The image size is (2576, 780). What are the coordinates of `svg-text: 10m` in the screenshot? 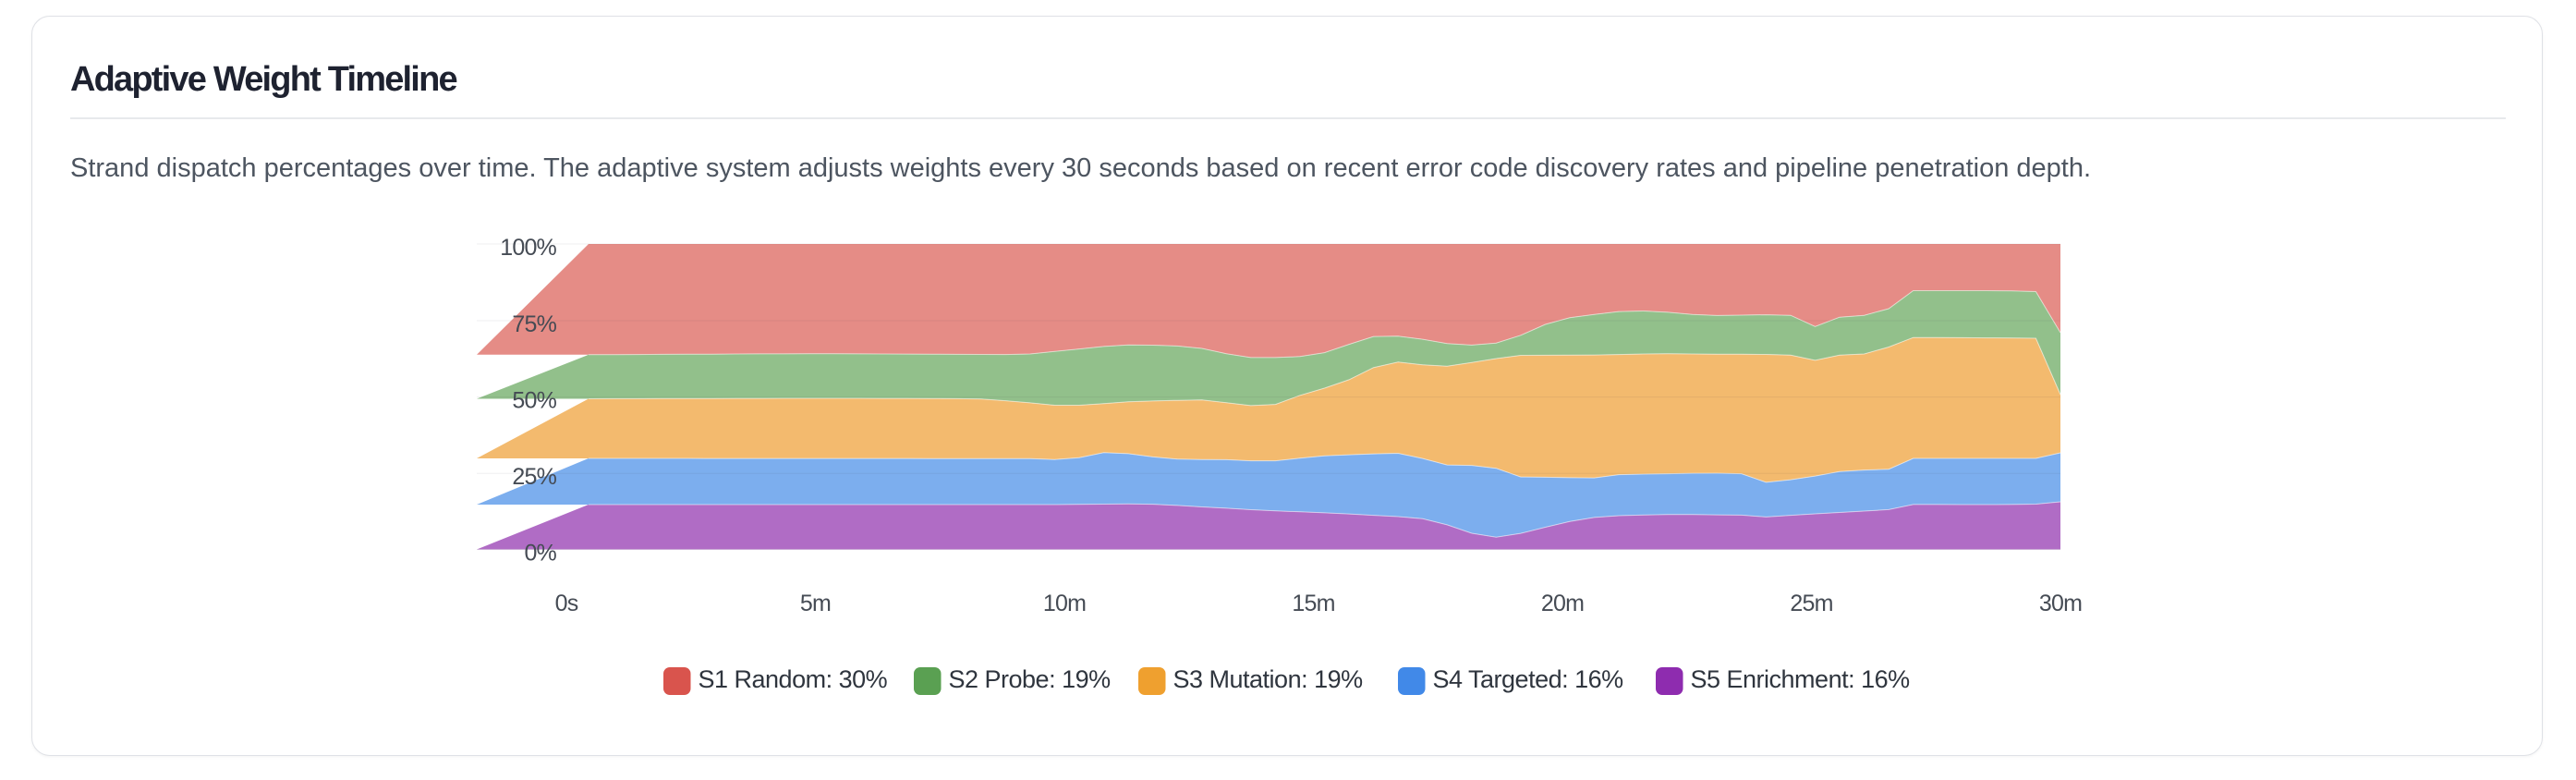 It's located at (1064, 603).